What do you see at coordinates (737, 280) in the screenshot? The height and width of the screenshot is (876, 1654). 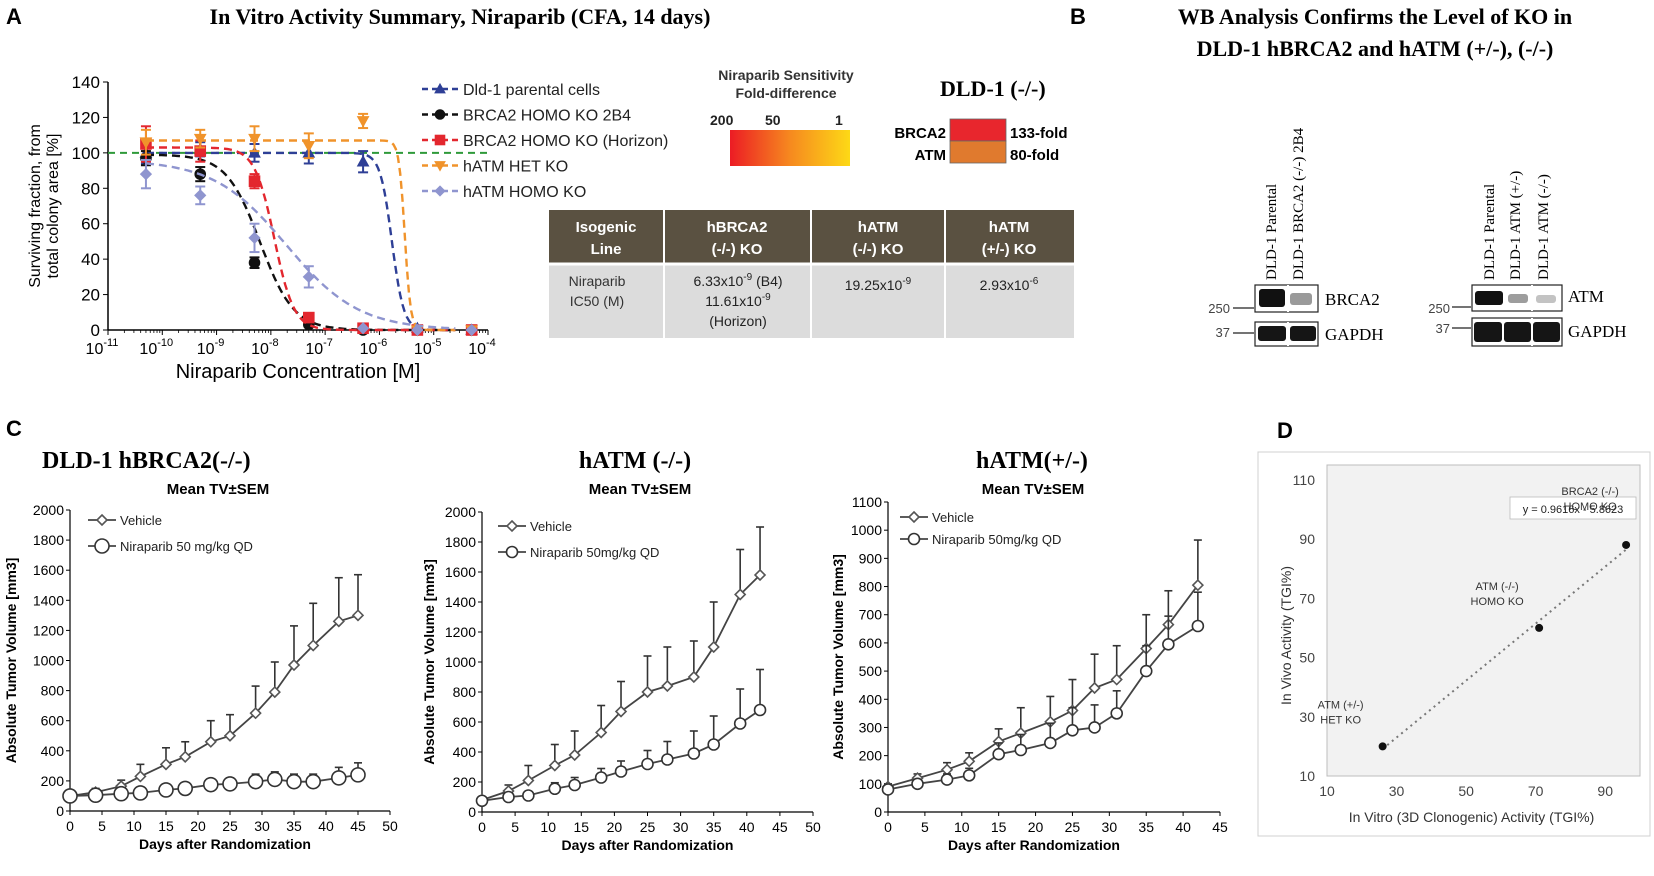 I see `table-cell-hbrca2-b4: 6.33x10-9 (B4)` at bounding box center [737, 280].